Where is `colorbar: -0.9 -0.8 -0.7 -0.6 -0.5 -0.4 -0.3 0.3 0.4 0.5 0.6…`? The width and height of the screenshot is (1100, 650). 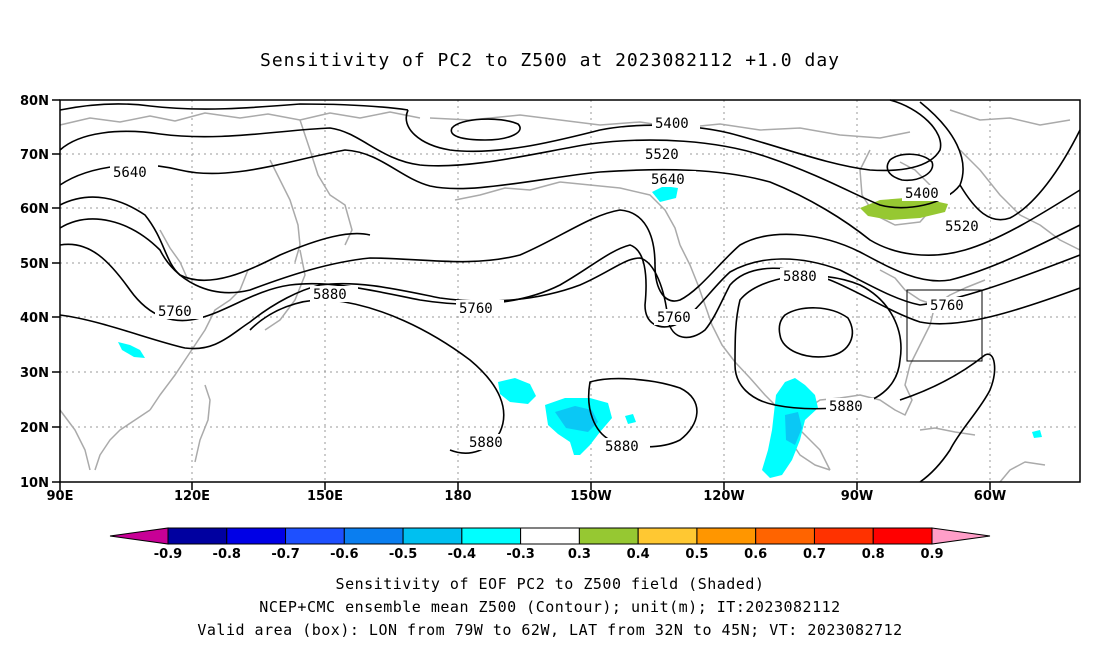
colorbar: -0.9 -0.8 -0.7 -0.6 -0.5 -0.4 -0.3 0.3 0.4 0.5 0.6… is located at coordinates (550, 544).